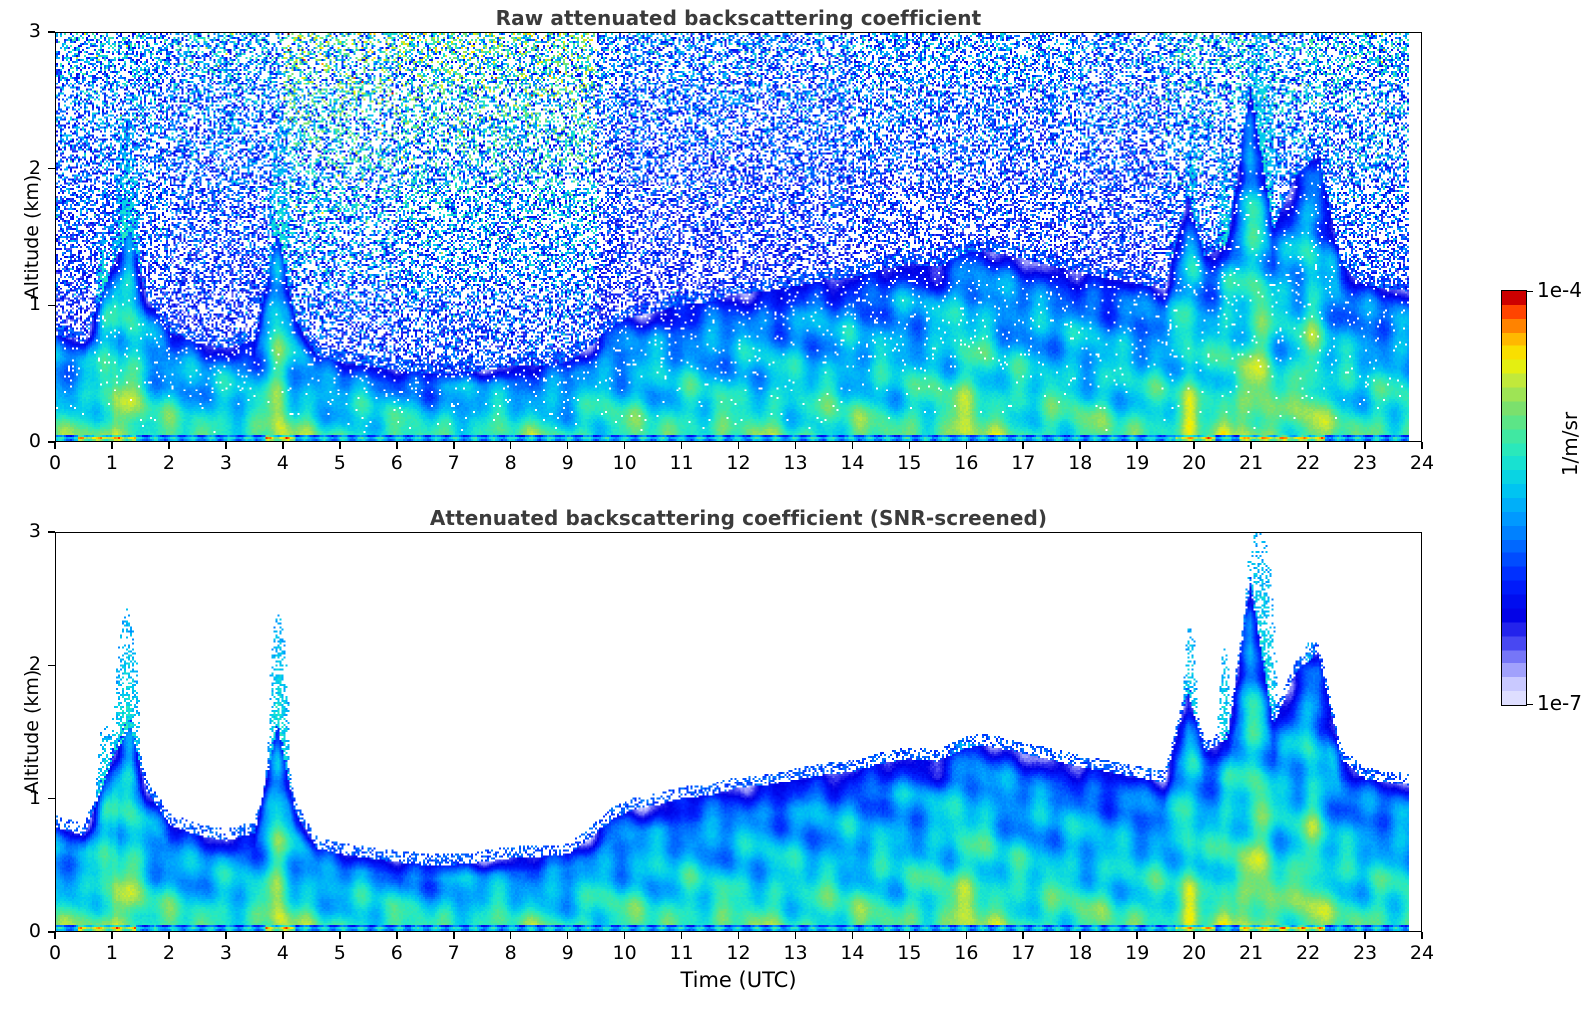  I want to click on x-tick-label-2: 2, so click(168, 953).